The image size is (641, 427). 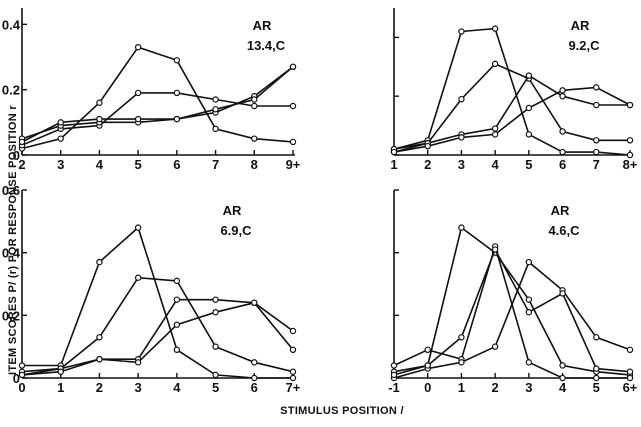 I want to click on x-tick-label: 7, so click(x=596, y=164).